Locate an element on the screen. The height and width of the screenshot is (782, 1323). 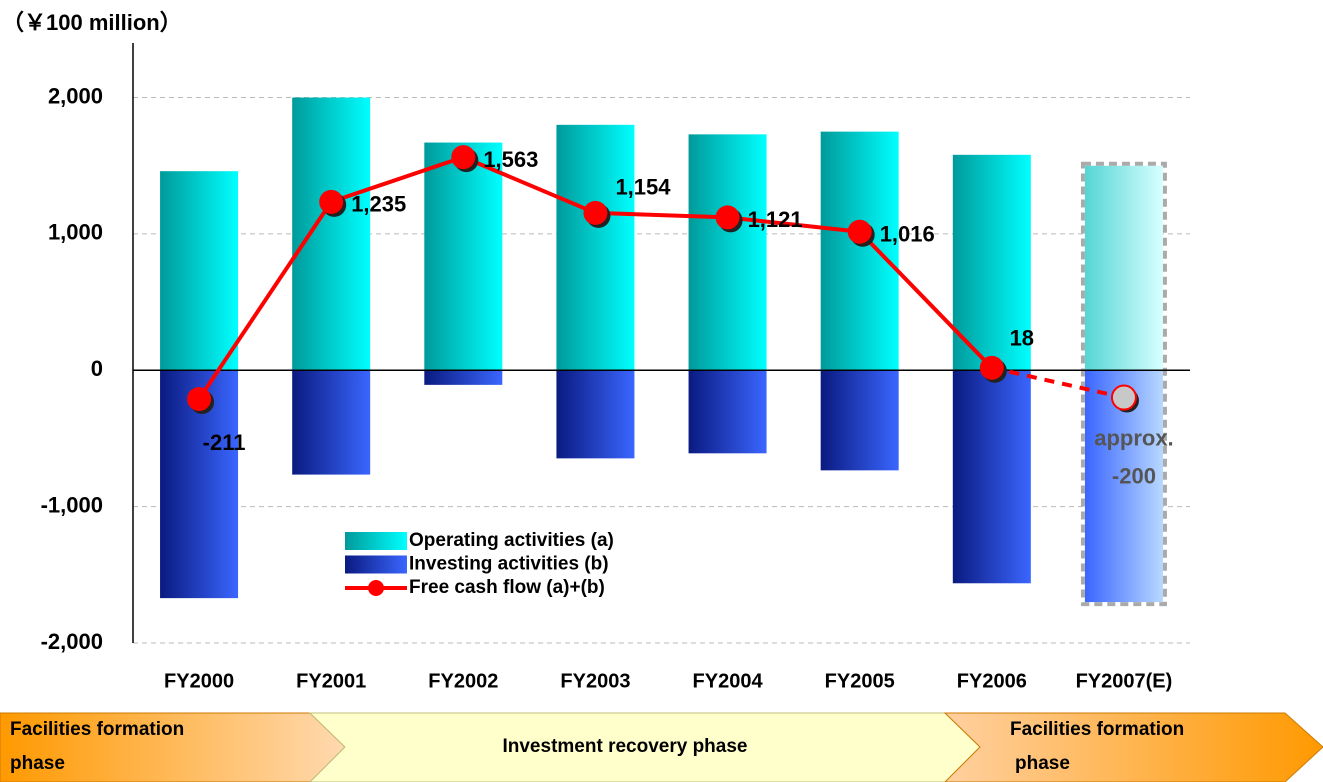
legend-label: Investing activities (b) is located at coordinates (509, 564).